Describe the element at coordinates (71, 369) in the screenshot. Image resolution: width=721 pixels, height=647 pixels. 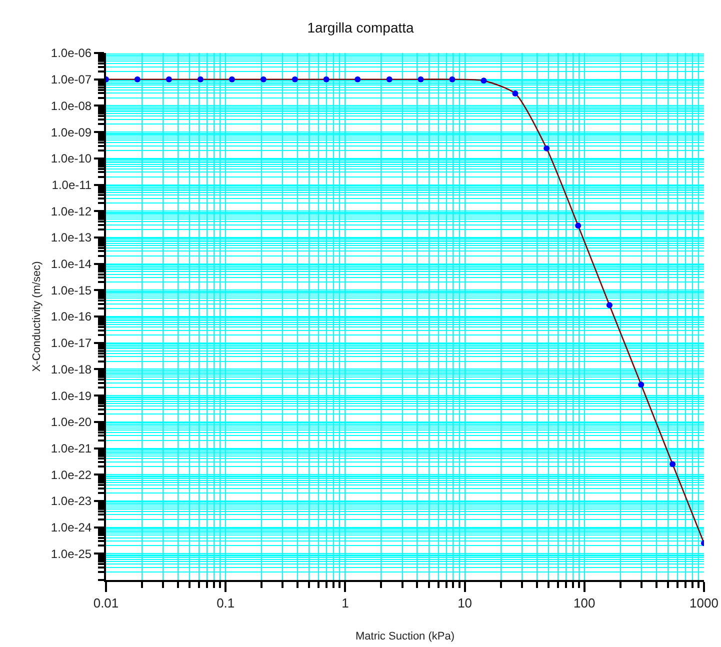
I see `y-tick-label: 1.0e-18` at that location.